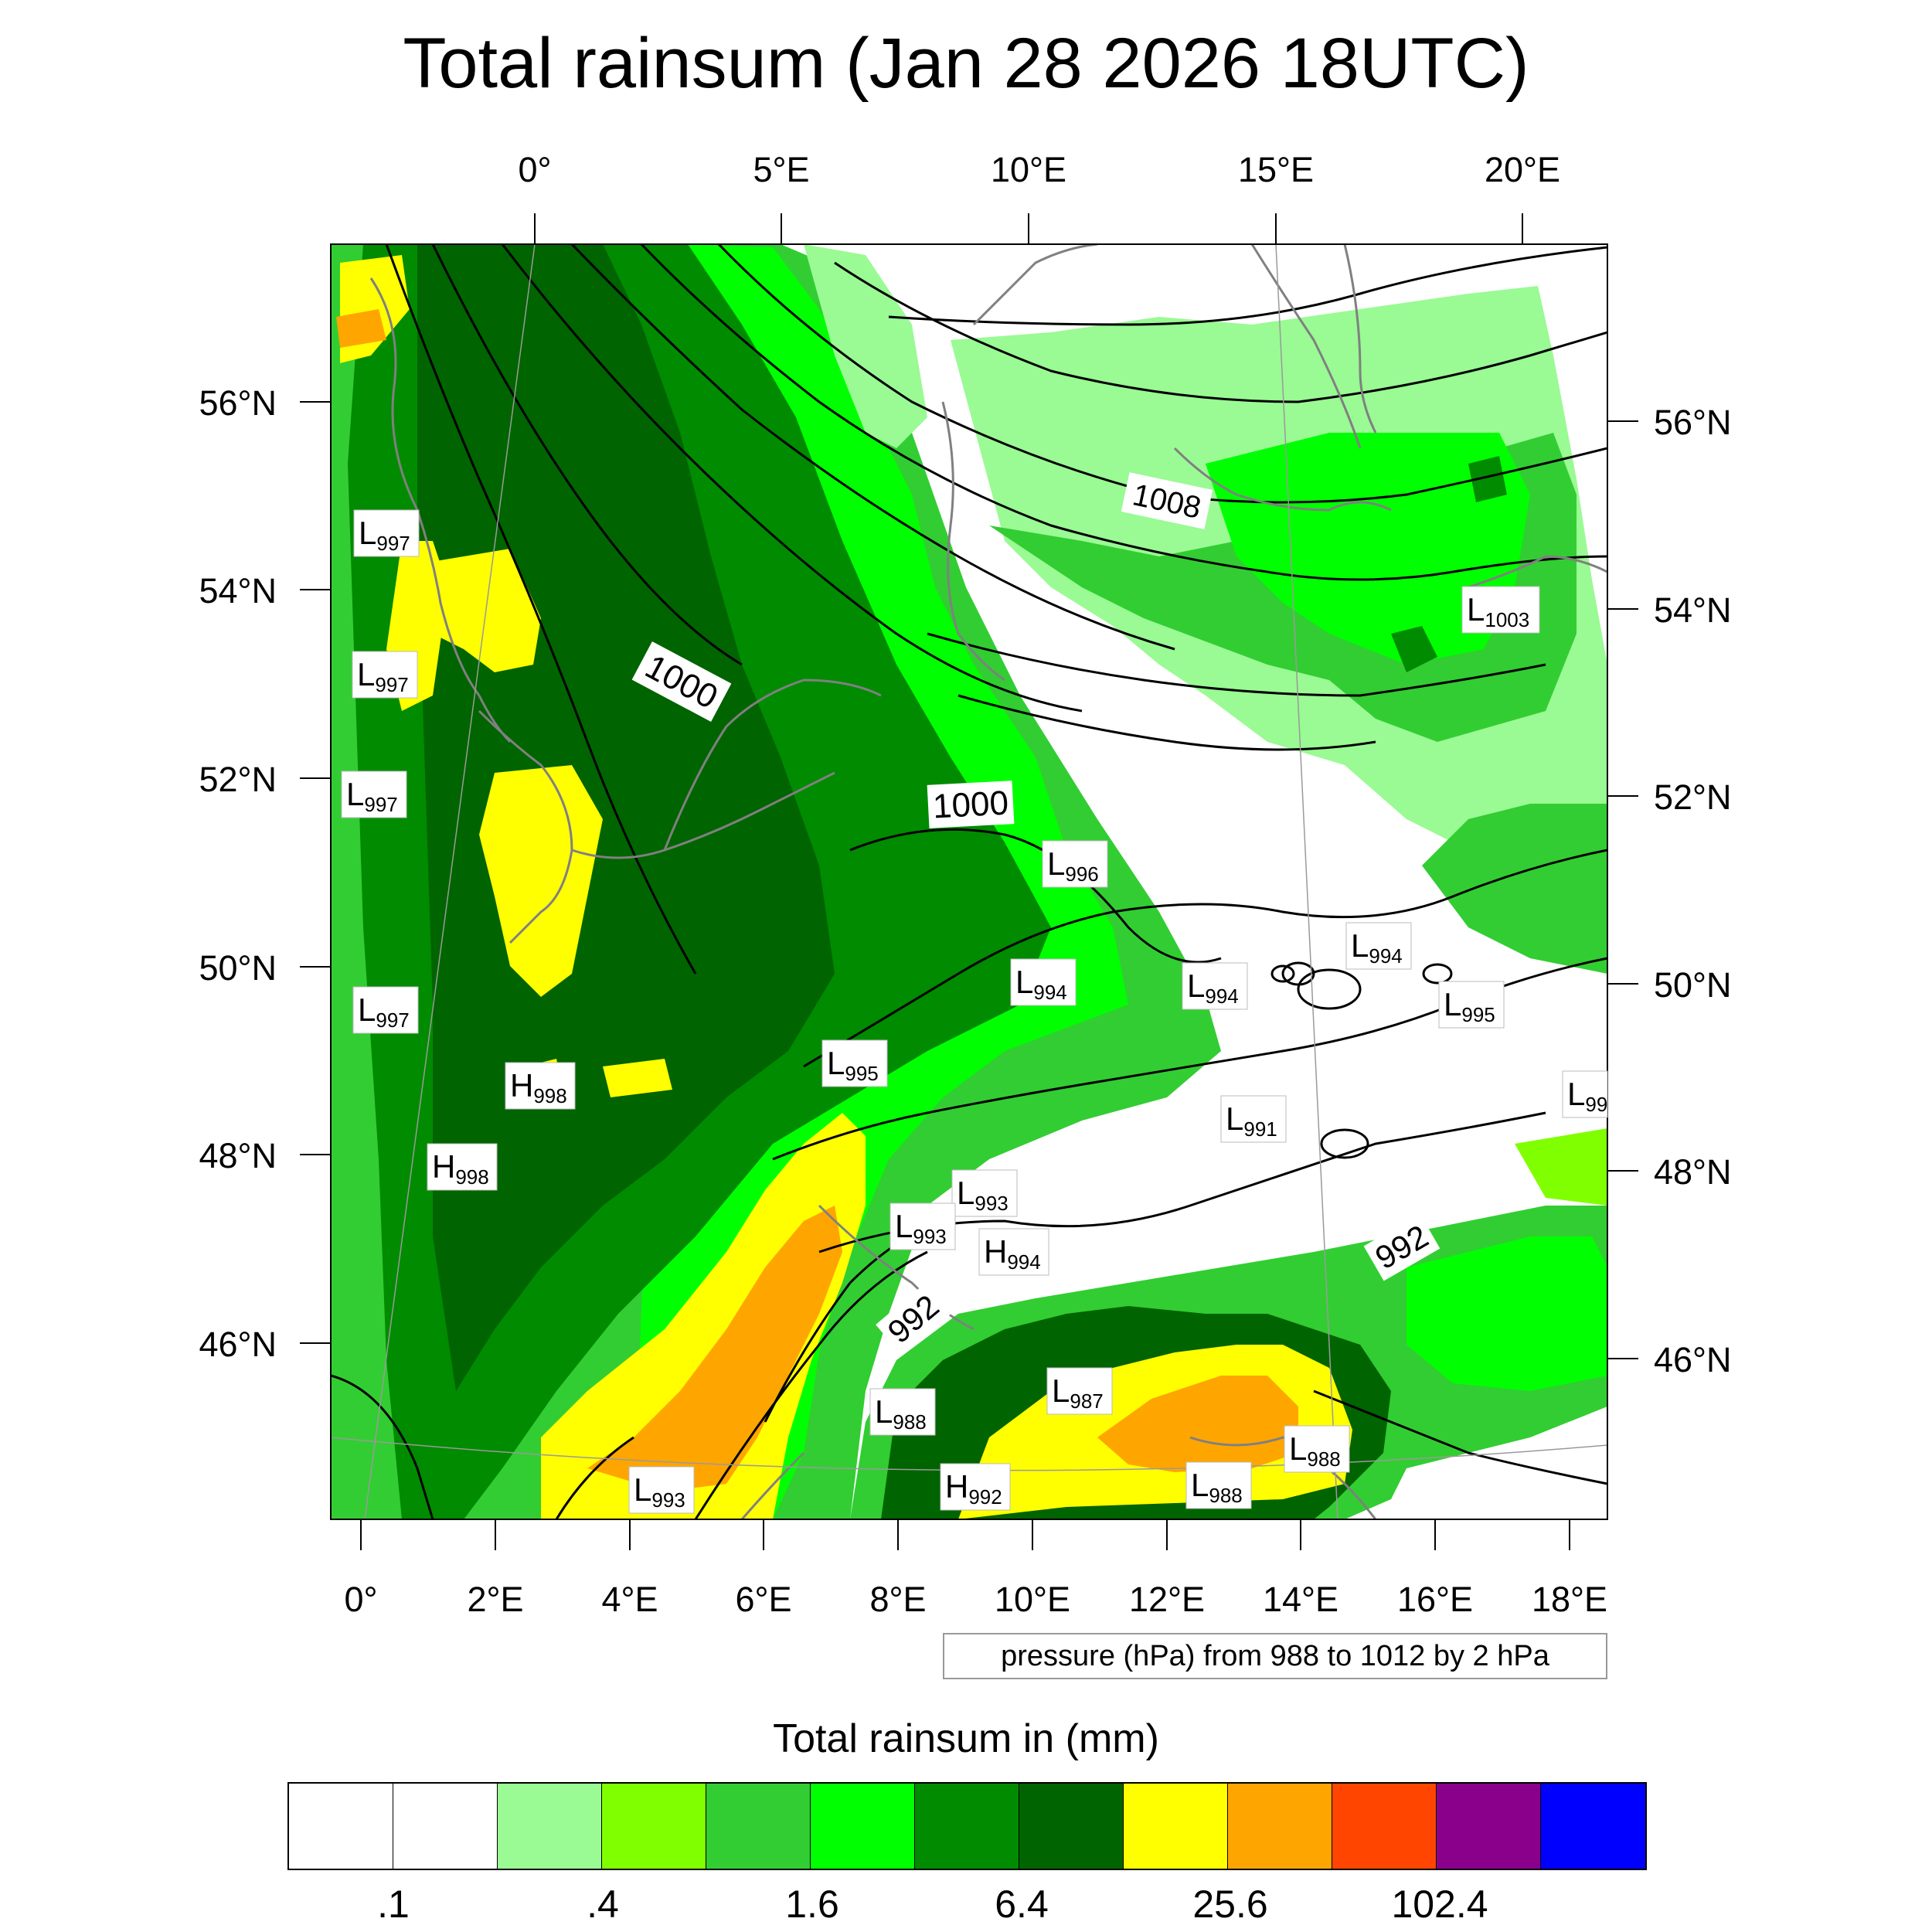 This screenshot has width=1932, height=1932. What do you see at coordinates (394, 1905) in the screenshot?
I see `colorbar-label: .1` at bounding box center [394, 1905].